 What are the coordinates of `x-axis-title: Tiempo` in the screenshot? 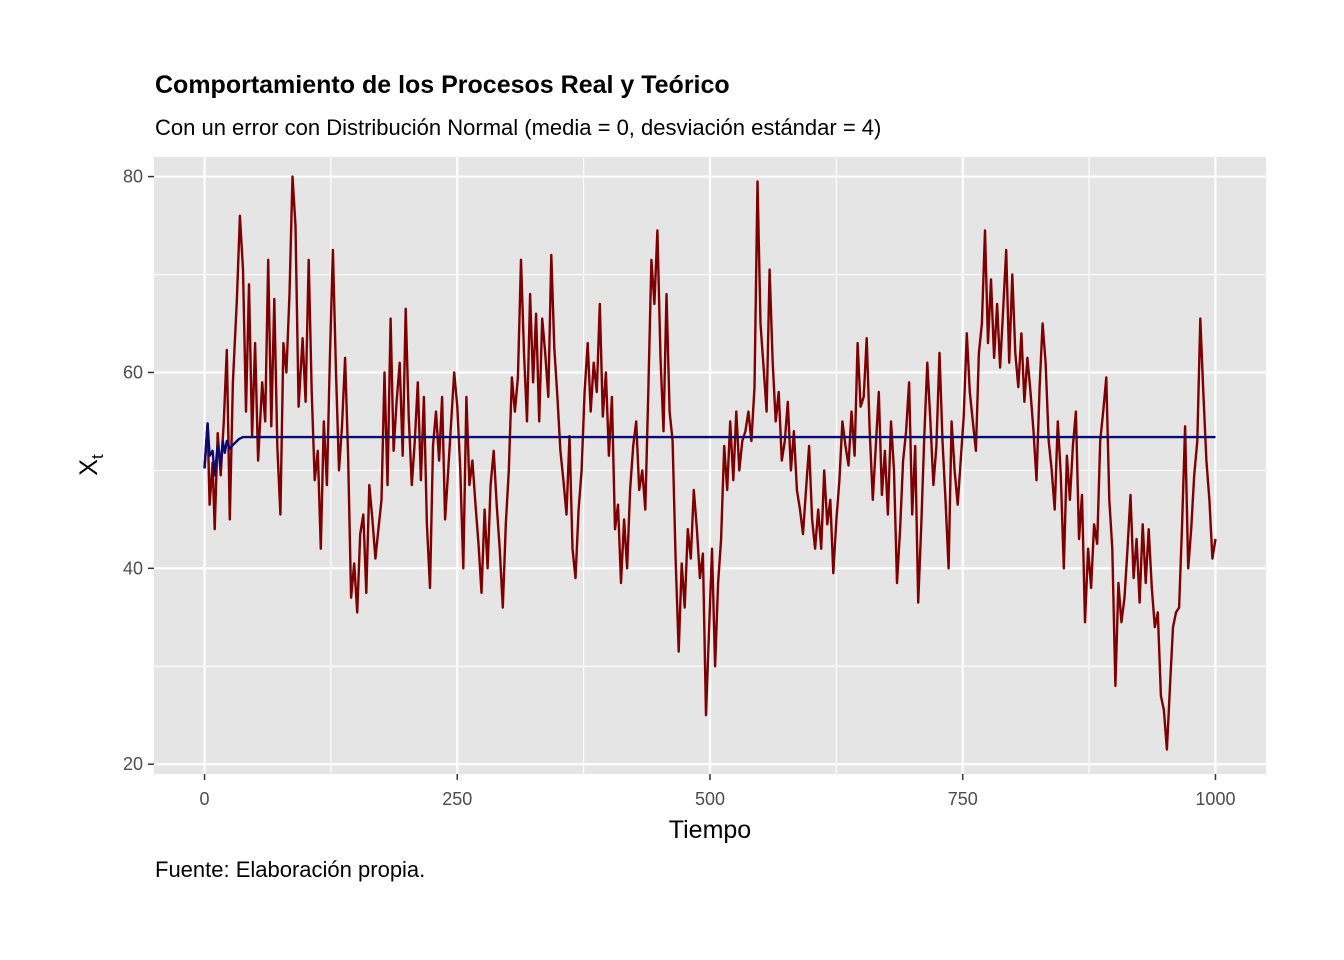 It's located at (710, 830).